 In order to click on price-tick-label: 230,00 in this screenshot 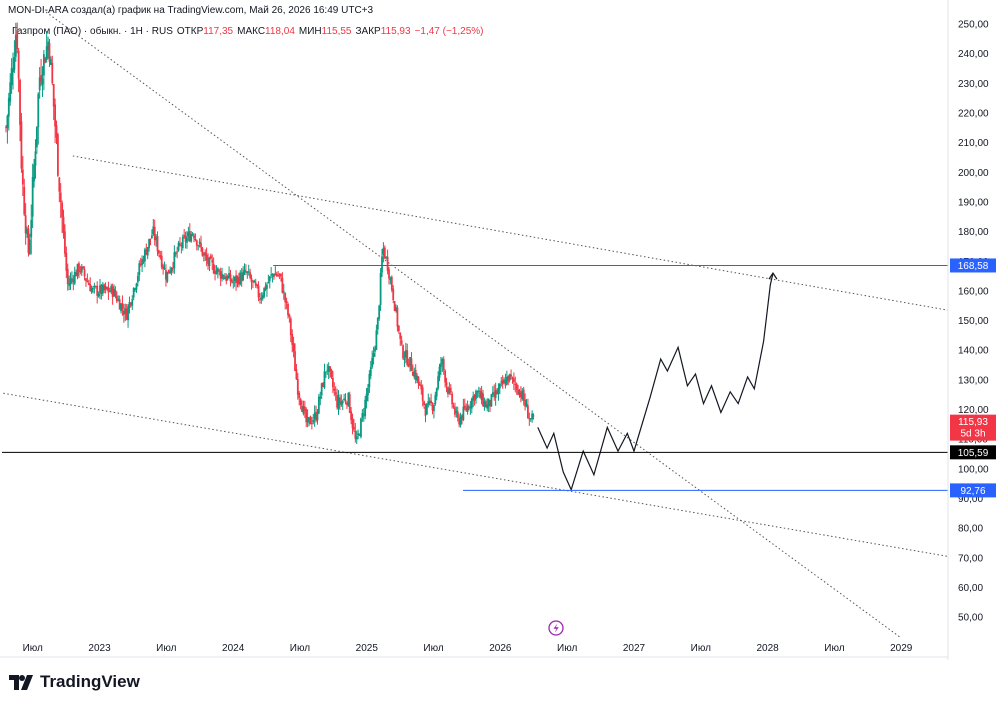, I will do `click(973, 84)`.